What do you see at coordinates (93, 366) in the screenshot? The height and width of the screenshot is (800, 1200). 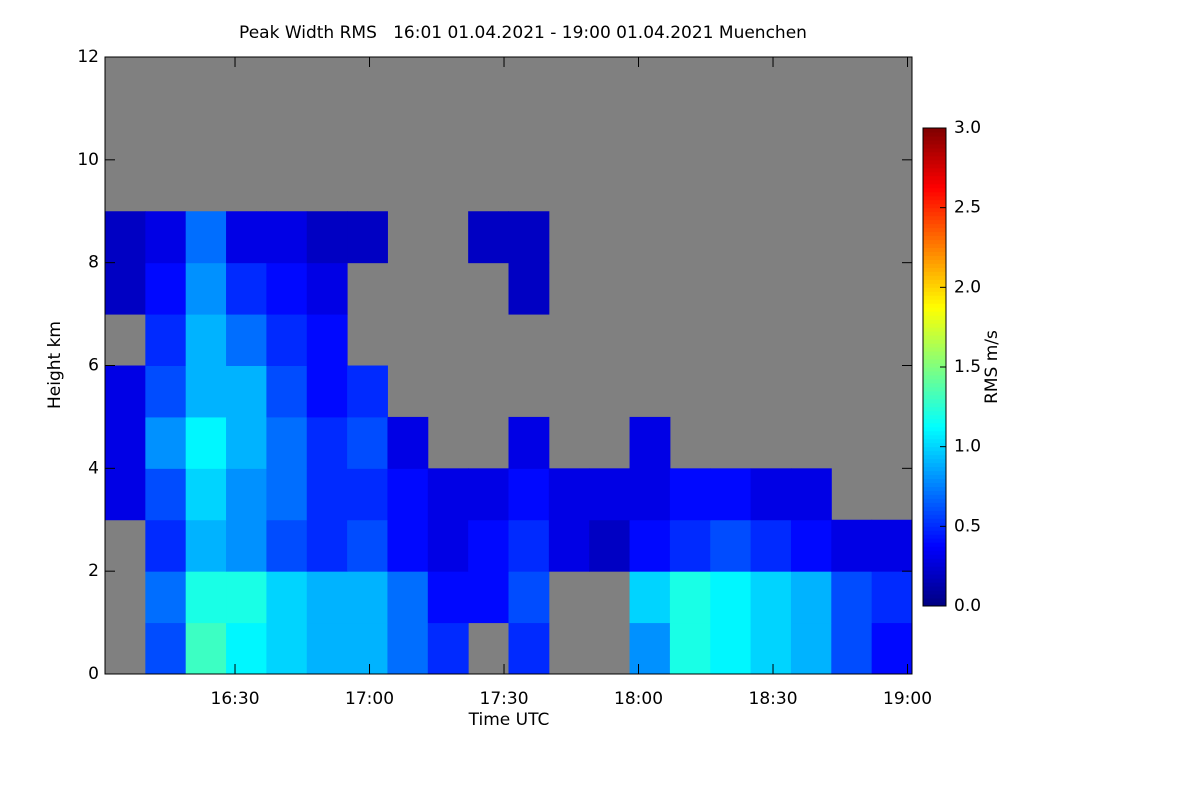 I see `y-tick-label: 6` at bounding box center [93, 366].